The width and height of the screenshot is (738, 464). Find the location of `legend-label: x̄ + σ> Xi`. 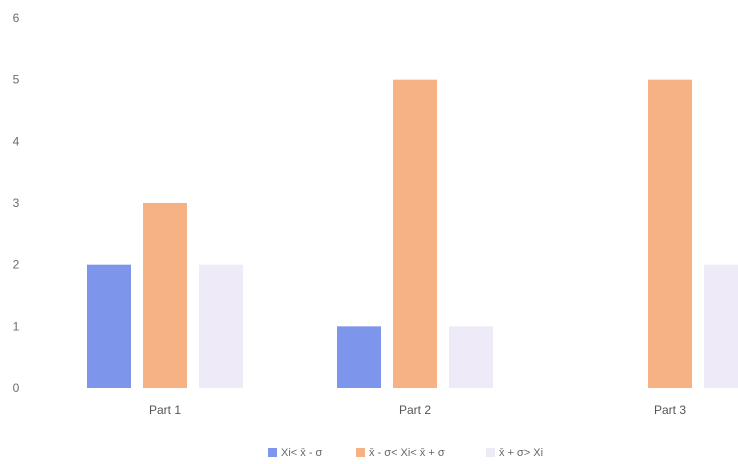

legend-label: x̄ + σ> Xi is located at coordinates (521, 453).